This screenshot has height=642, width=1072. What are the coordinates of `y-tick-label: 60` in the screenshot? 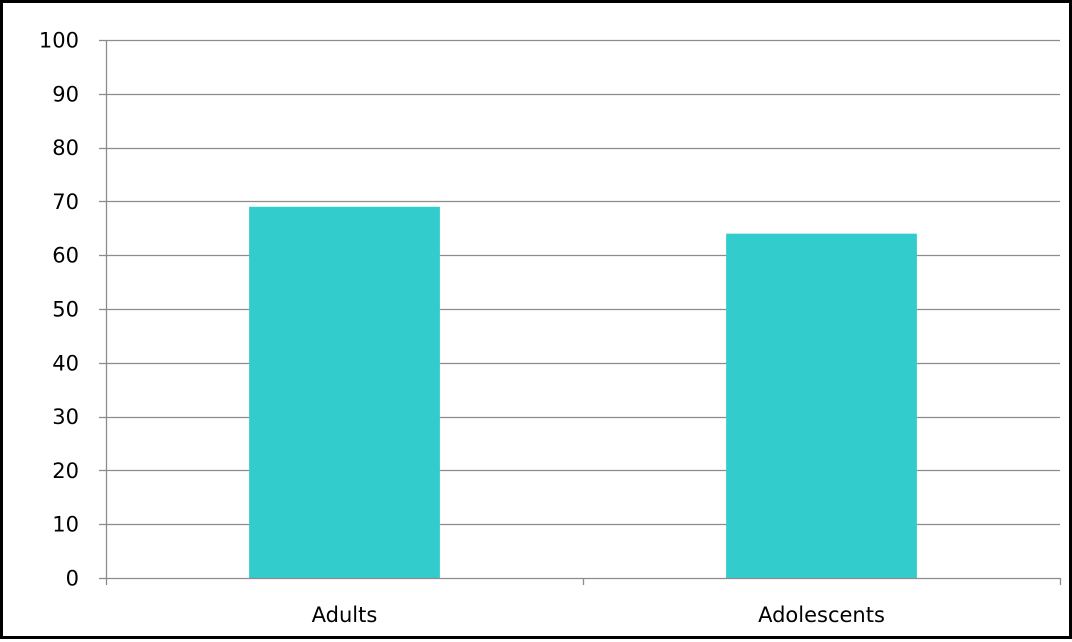 It's located at (65, 256).